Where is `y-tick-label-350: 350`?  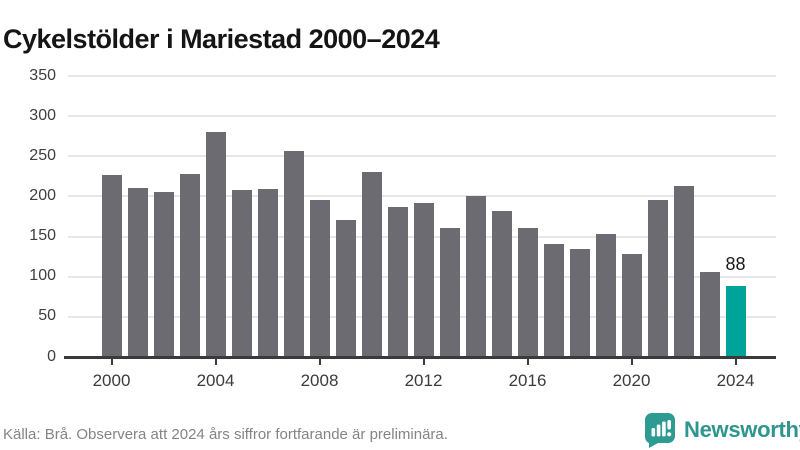
y-tick-label-350: 350 is located at coordinates (42, 75).